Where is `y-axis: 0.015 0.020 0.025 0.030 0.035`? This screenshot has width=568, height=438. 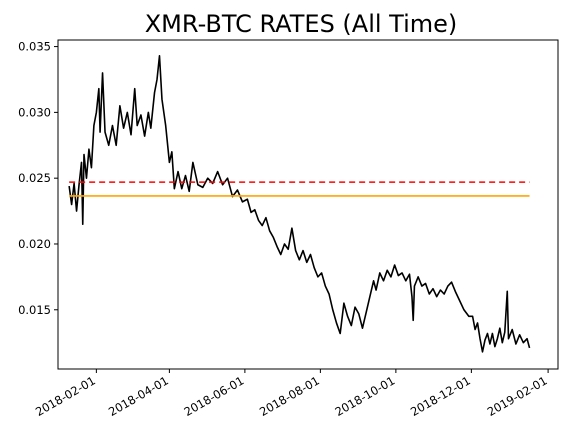 y-axis: 0.015 0.020 0.025 0.030 0.035 is located at coordinates (38, 178).